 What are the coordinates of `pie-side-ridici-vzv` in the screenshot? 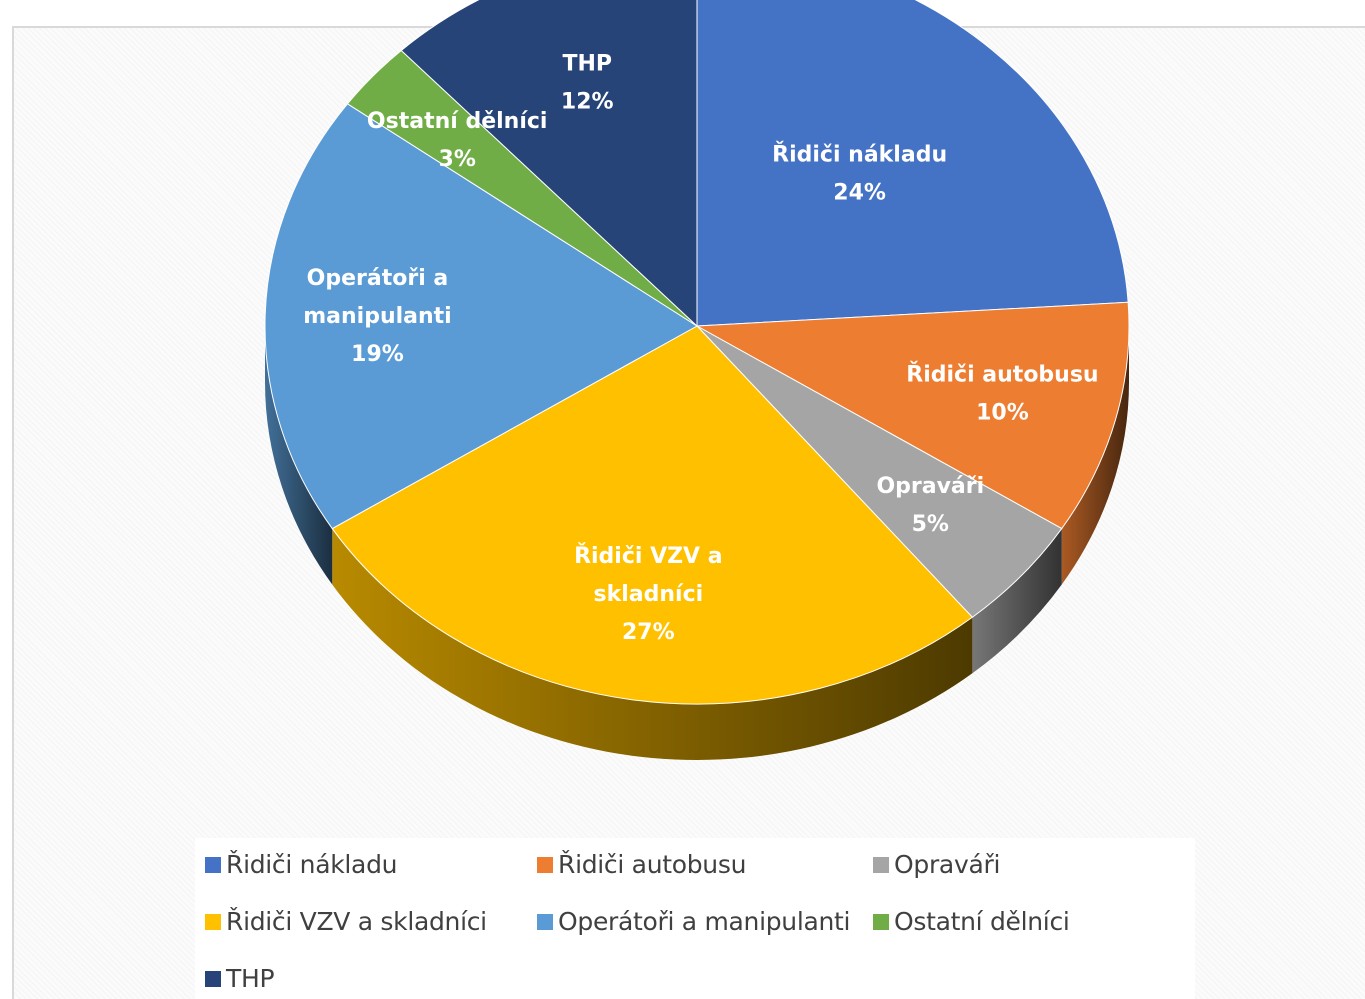 It's located at (652, 644).